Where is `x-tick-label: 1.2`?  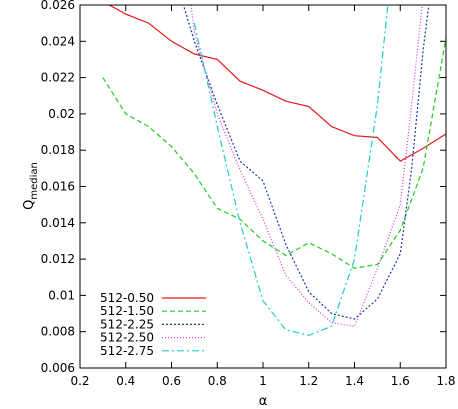 x-tick-label: 1.2 is located at coordinates (308, 381).